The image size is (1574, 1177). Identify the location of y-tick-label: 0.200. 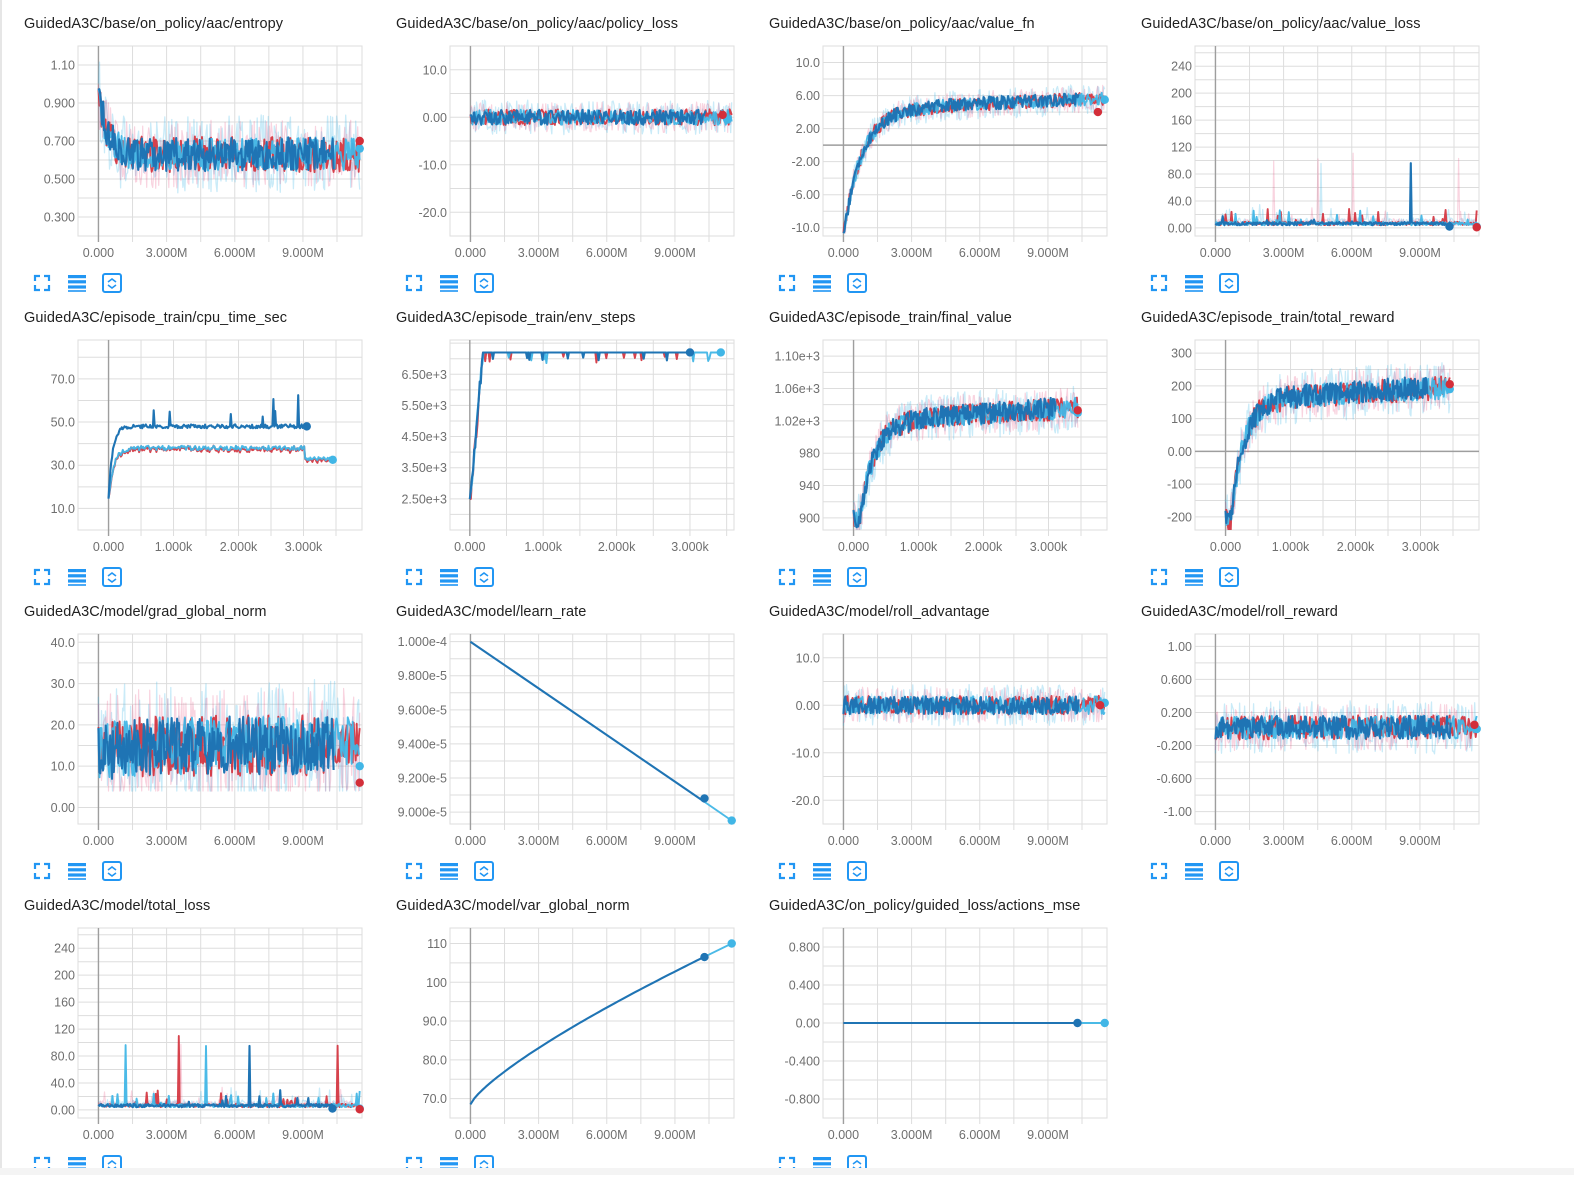
(1176, 713).